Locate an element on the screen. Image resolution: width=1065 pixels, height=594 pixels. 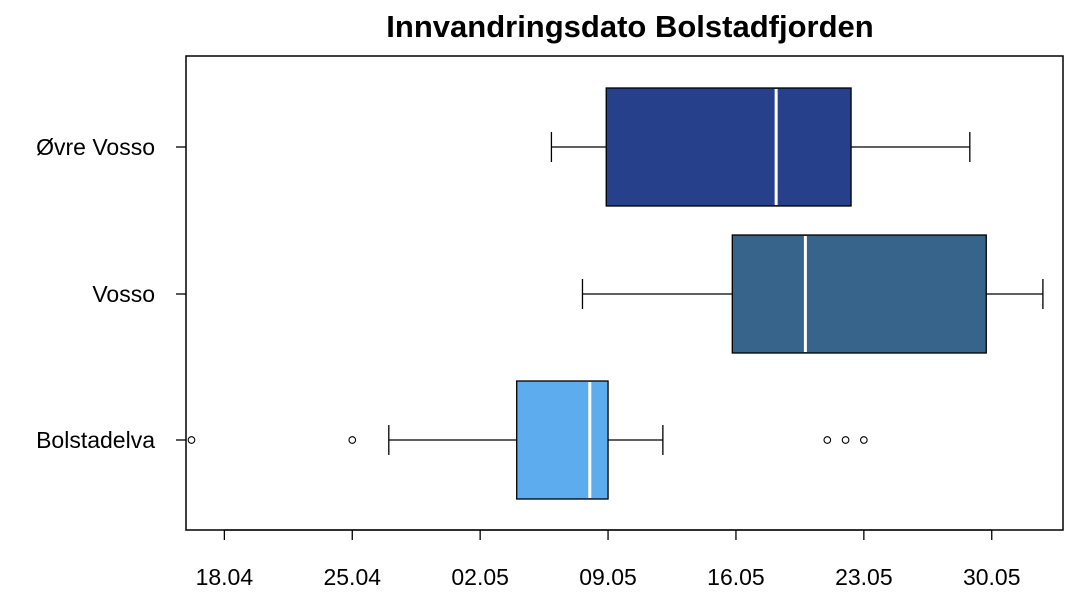
x-tick-label: 25.04 is located at coordinates (352, 577).